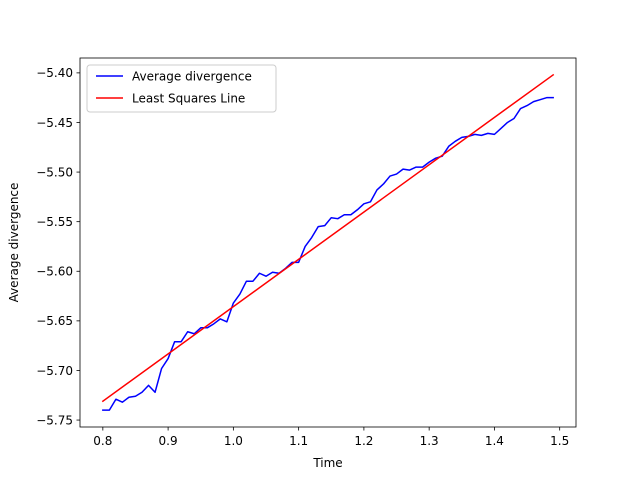 This screenshot has width=640, height=480. I want to click on x-tick-label: 1.2, so click(363, 441).